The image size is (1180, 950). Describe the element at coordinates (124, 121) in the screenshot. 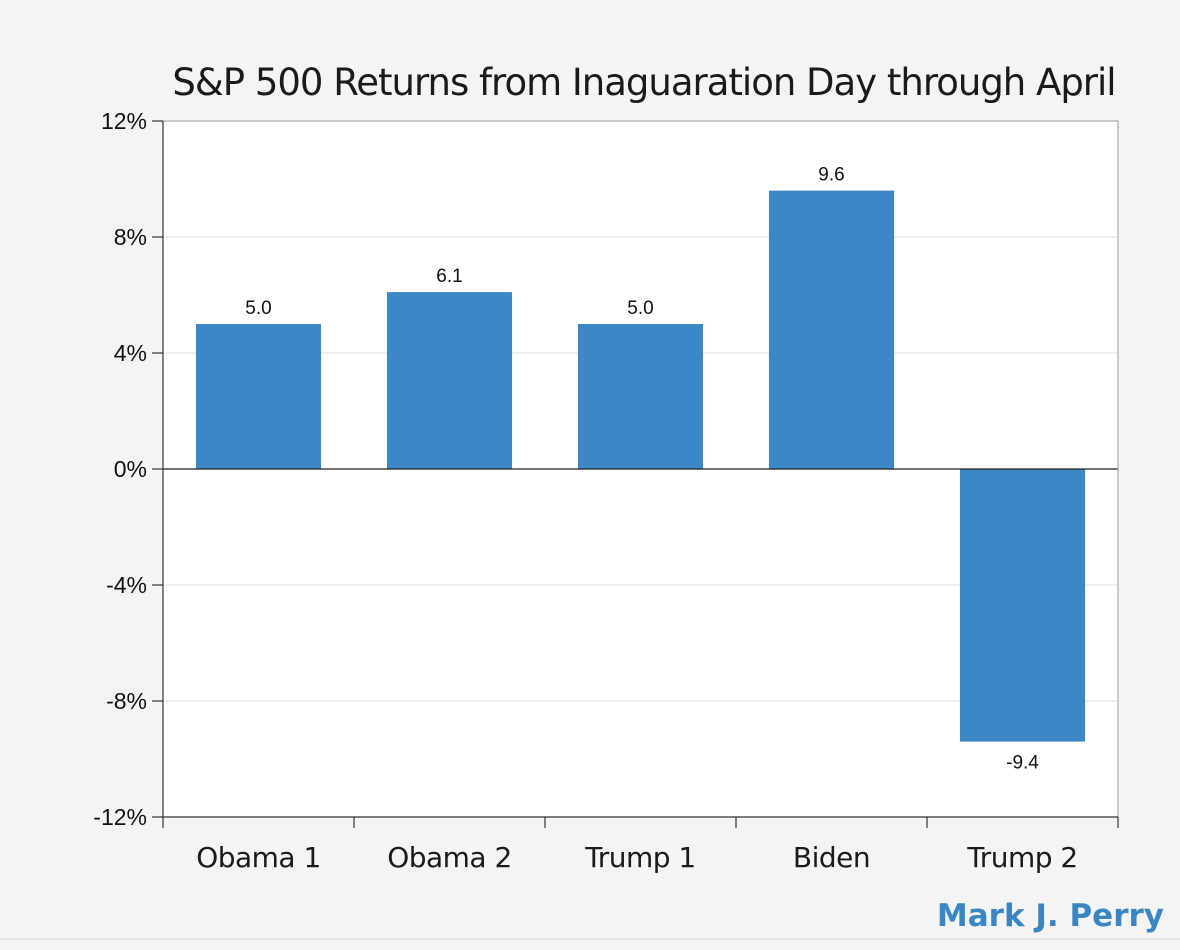

I see `y-tick-label: 12%` at that location.